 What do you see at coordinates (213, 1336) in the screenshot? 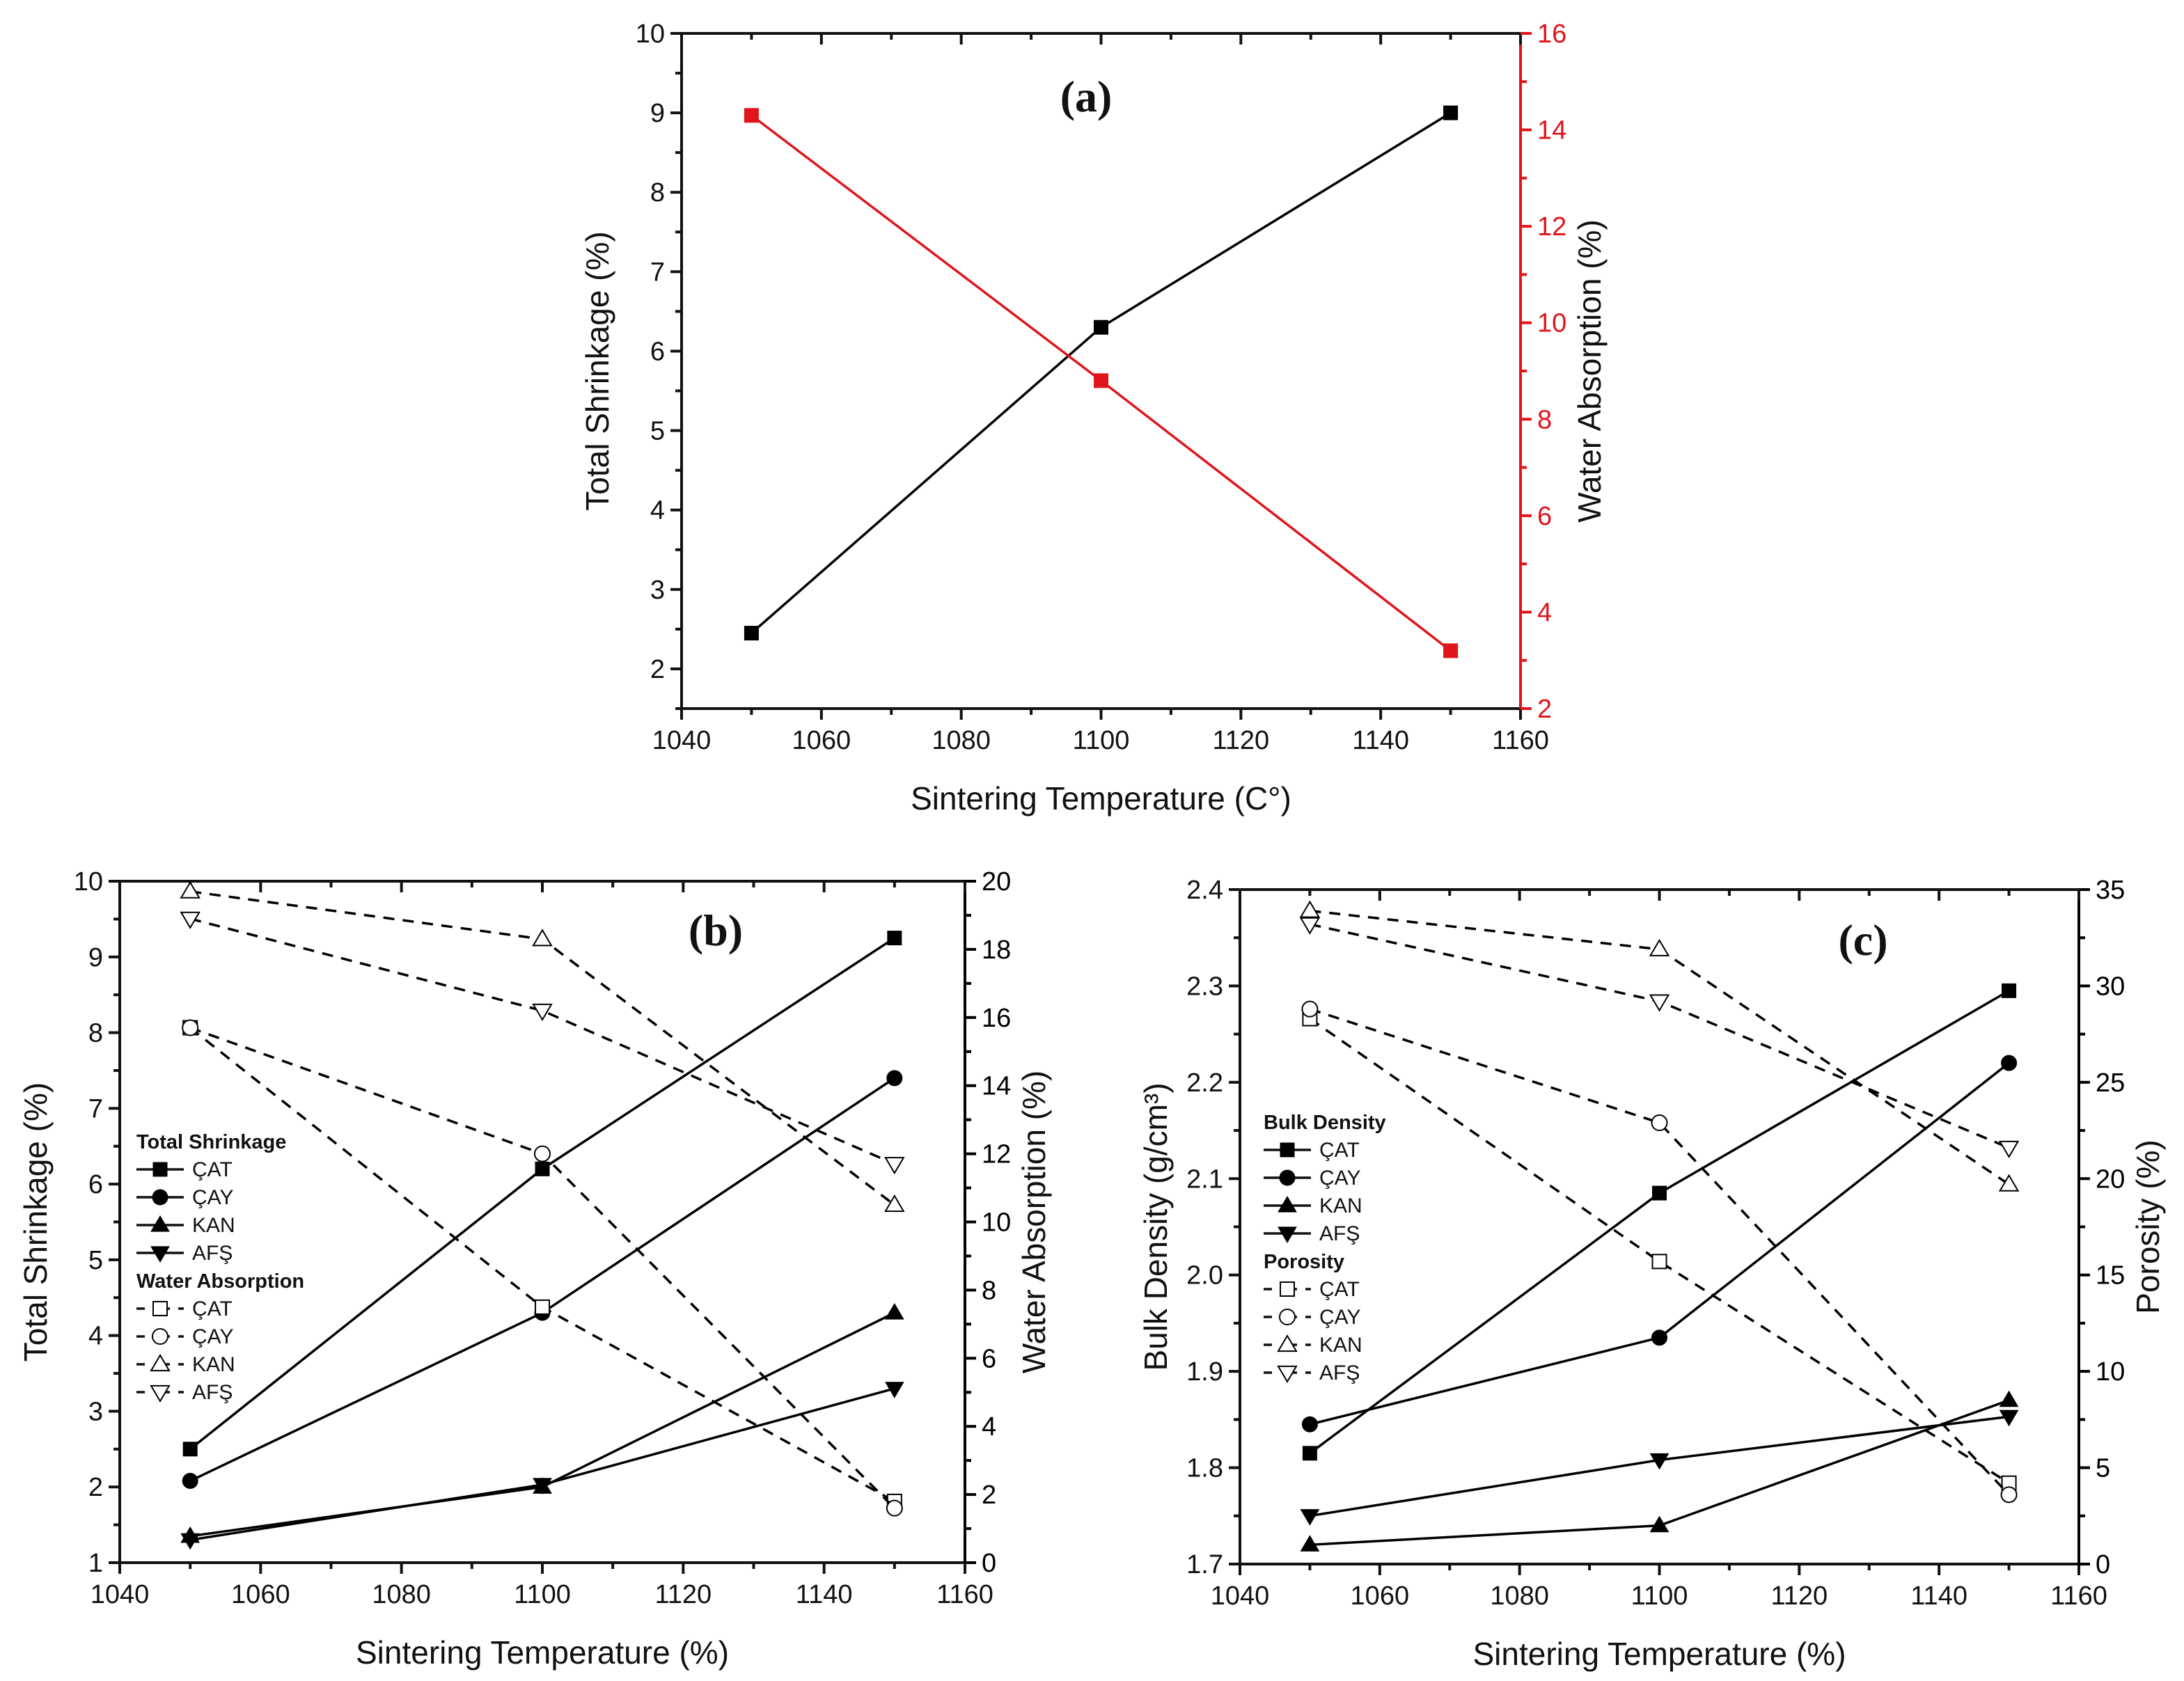
I see `legend-label: ÇAY` at bounding box center [213, 1336].